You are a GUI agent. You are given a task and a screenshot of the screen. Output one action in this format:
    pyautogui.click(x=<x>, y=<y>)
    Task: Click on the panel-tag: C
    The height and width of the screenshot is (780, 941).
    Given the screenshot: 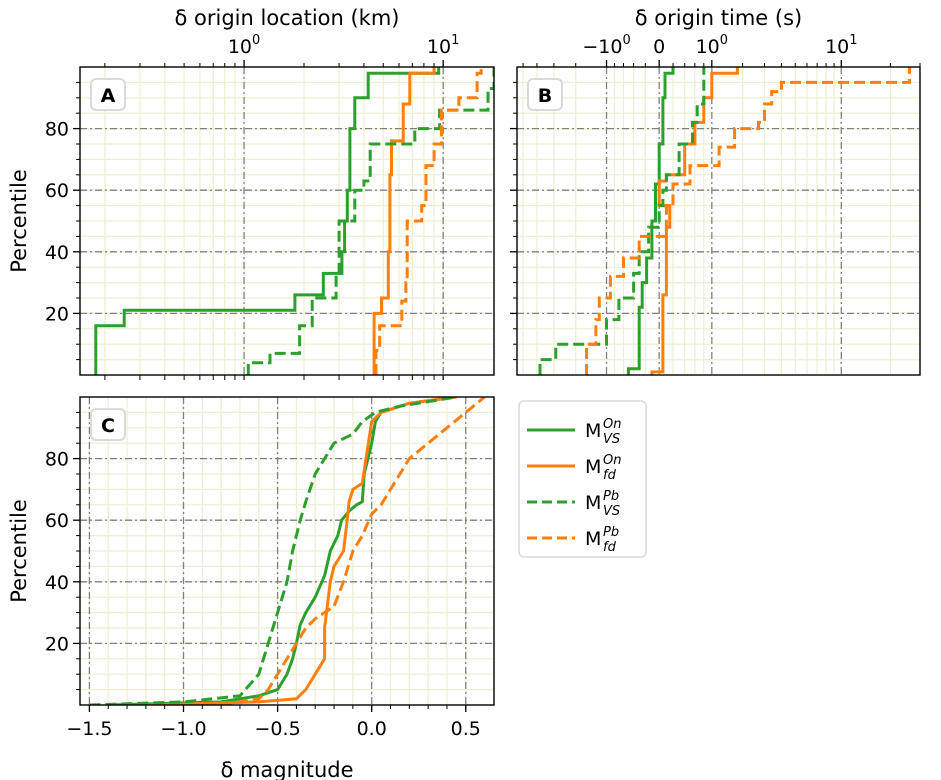 What is the action you would take?
    pyautogui.click(x=108, y=426)
    